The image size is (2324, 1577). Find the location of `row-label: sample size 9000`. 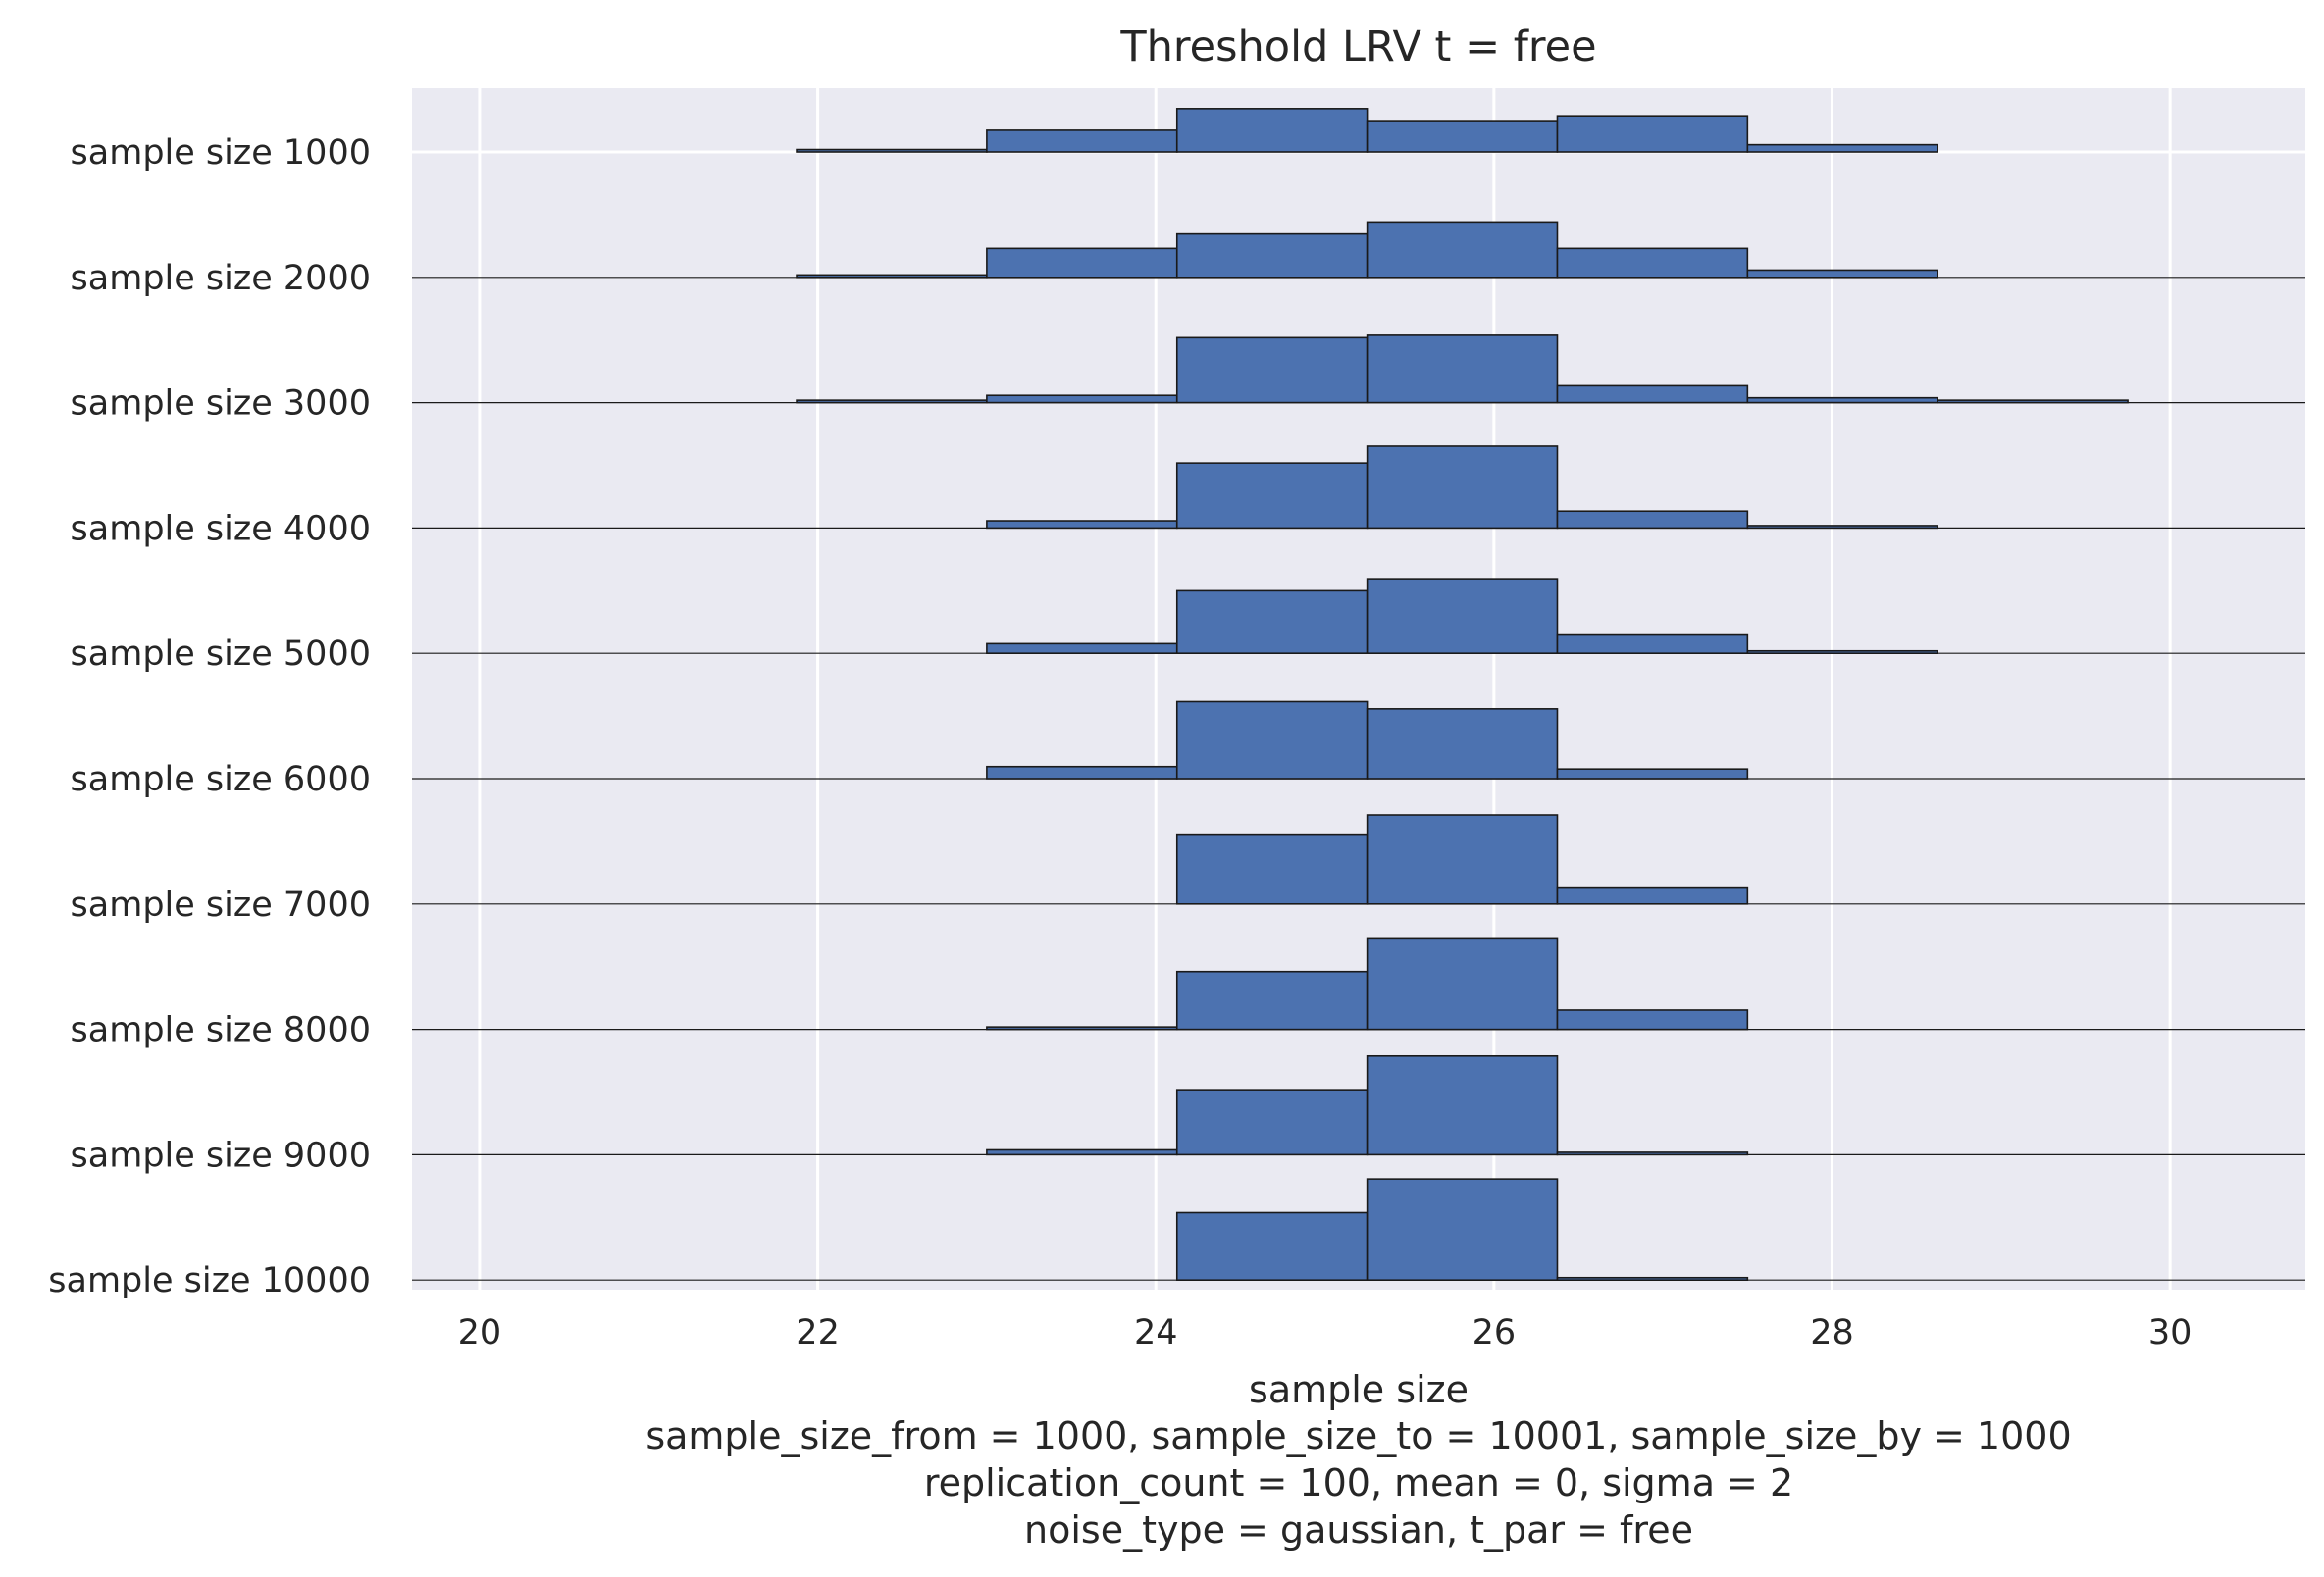

row-label: sample size 9000 is located at coordinates (221, 1155).